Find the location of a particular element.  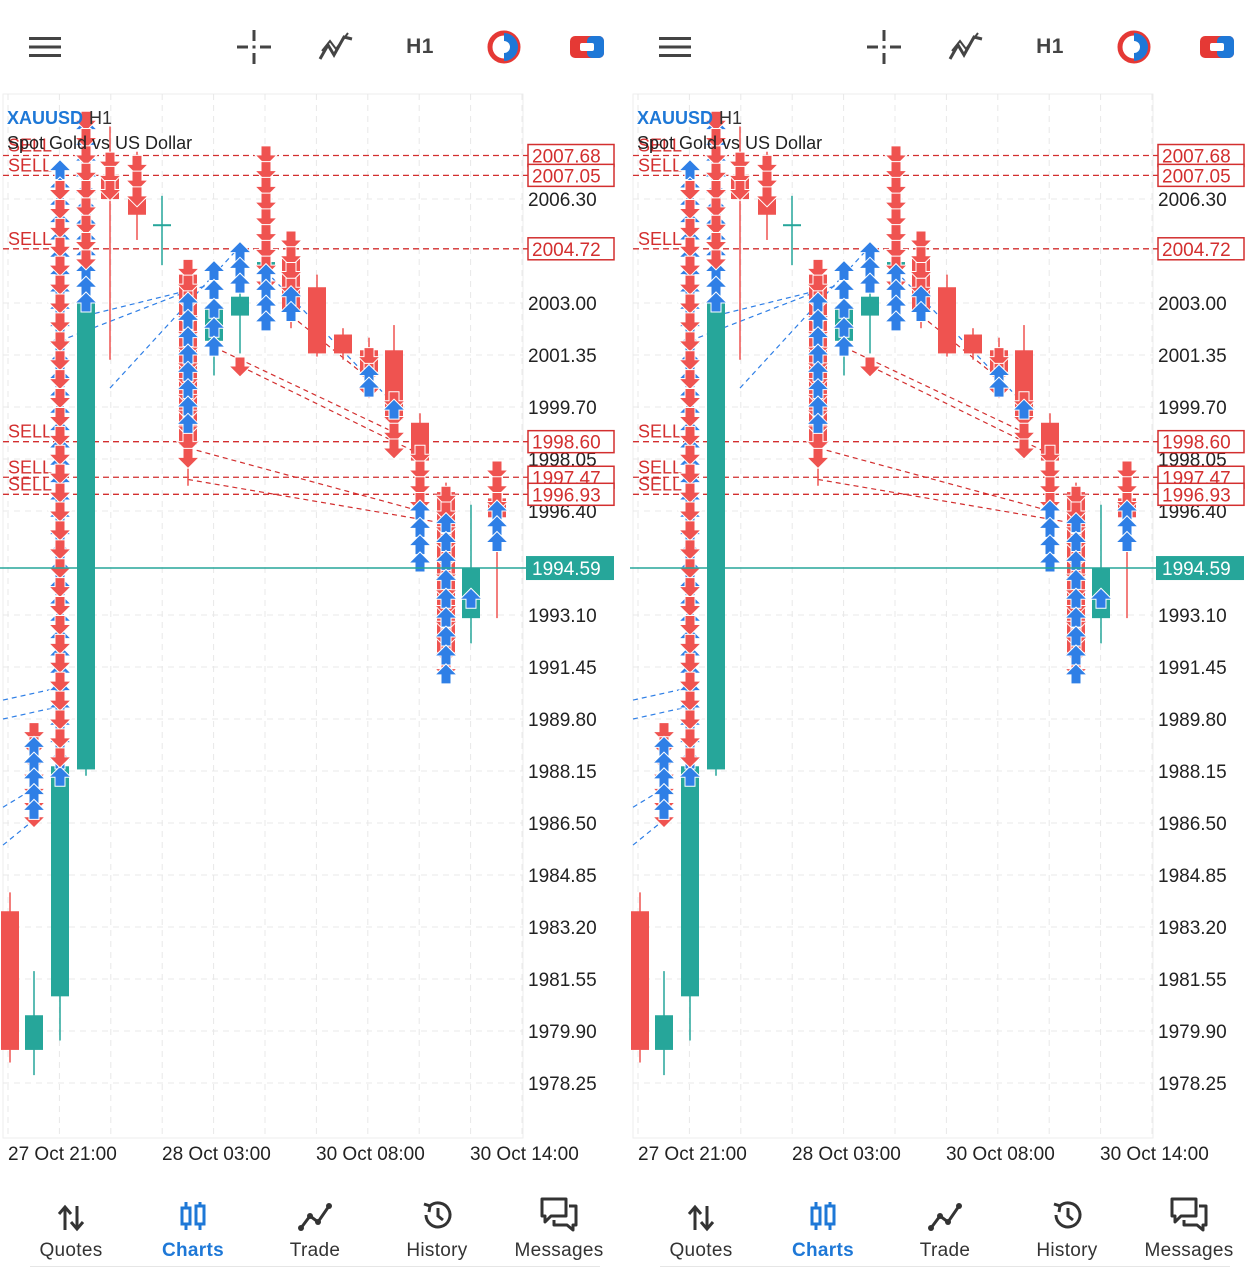

price-axis-label: 2006.30 is located at coordinates (1192, 200).